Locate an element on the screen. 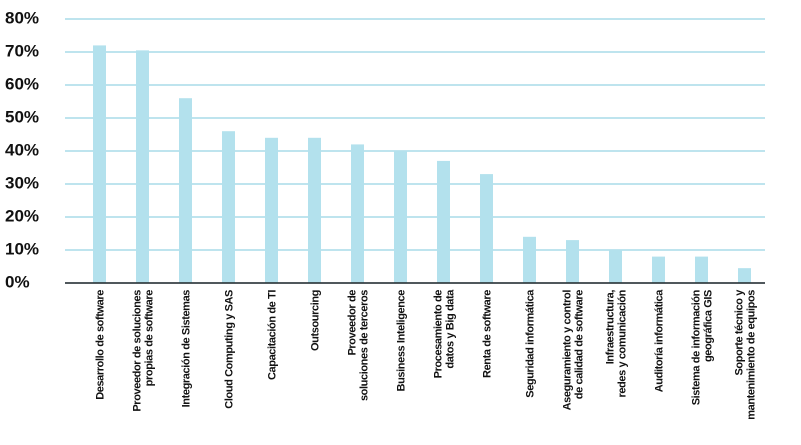 The height and width of the screenshot is (445, 801). x-tick-label: Sistema de informacióngeográfica GIS is located at coordinates (703, 347).